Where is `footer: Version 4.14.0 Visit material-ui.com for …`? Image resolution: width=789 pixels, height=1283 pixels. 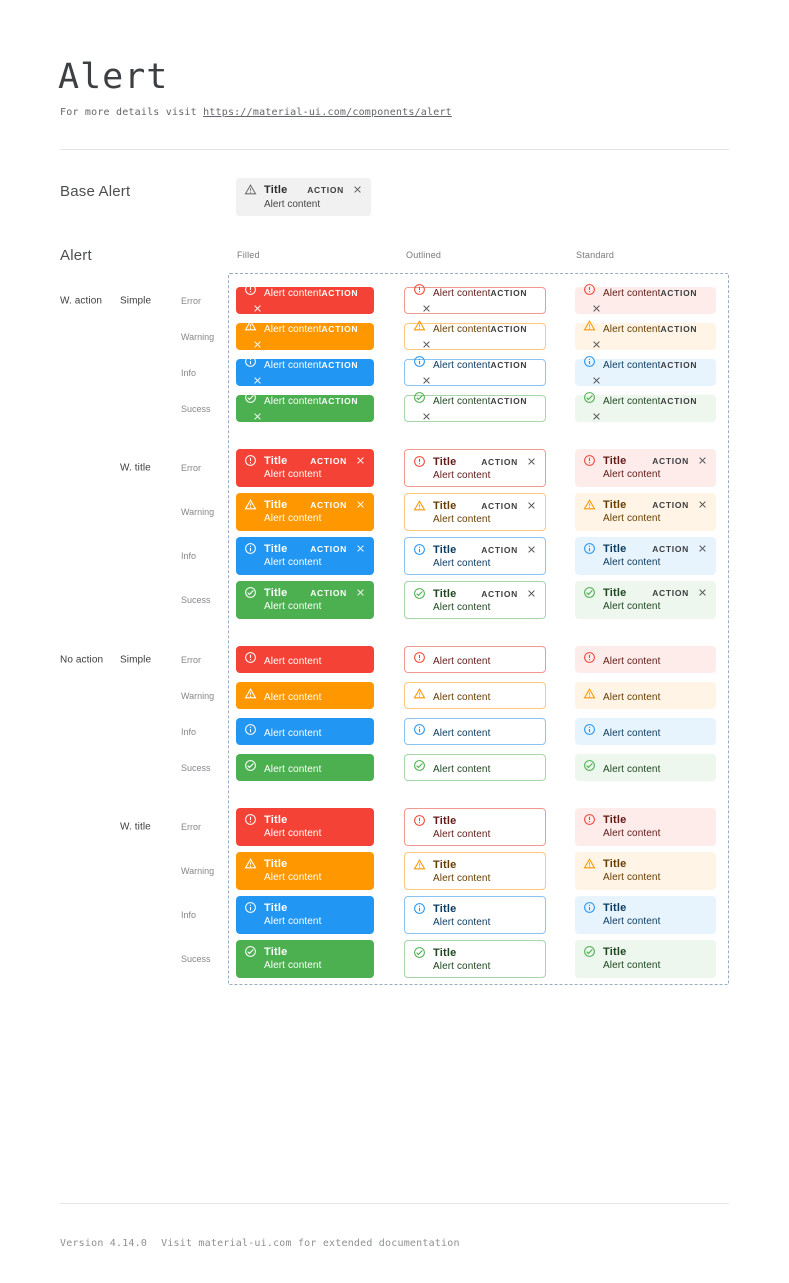 footer: Version 4.14.0 Visit material-ui.com for … is located at coordinates (260, 1243).